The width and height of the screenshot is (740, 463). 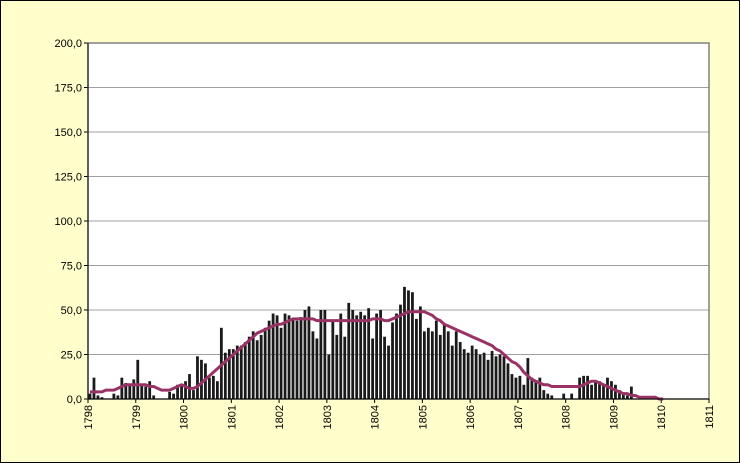 What do you see at coordinates (185, 417) in the screenshot?
I see `x-tick-label: 1800` at bounding box center [185, 417].